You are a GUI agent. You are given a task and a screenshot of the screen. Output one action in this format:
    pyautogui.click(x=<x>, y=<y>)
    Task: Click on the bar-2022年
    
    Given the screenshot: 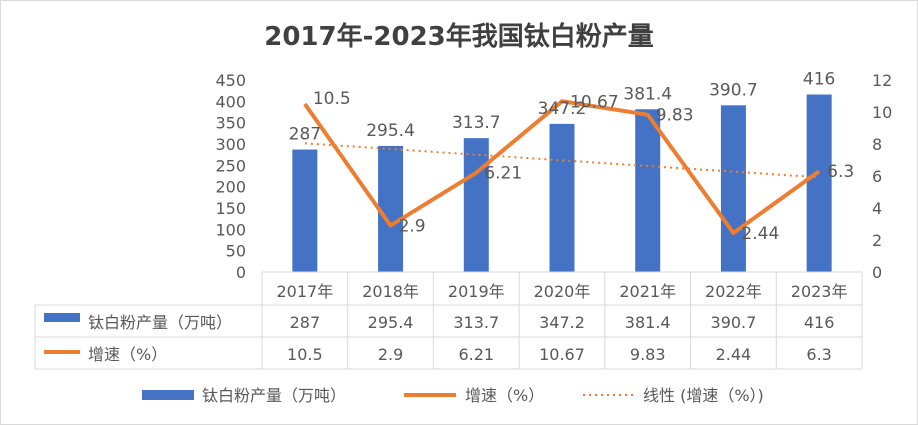 What is the action you would take?
    pyautogui.click(x=733, y=188)
    